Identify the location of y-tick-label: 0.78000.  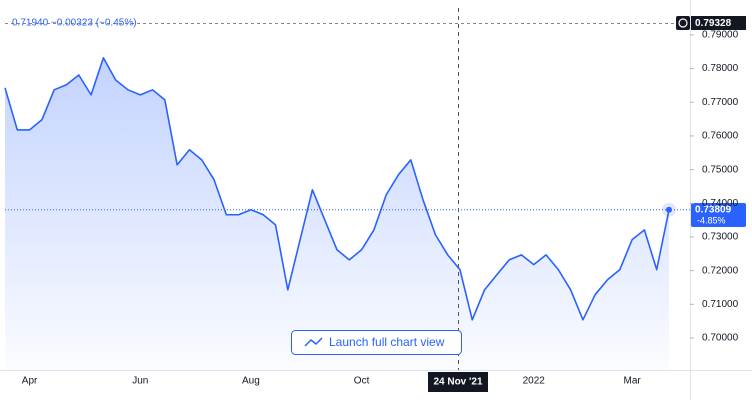
(720, 68).